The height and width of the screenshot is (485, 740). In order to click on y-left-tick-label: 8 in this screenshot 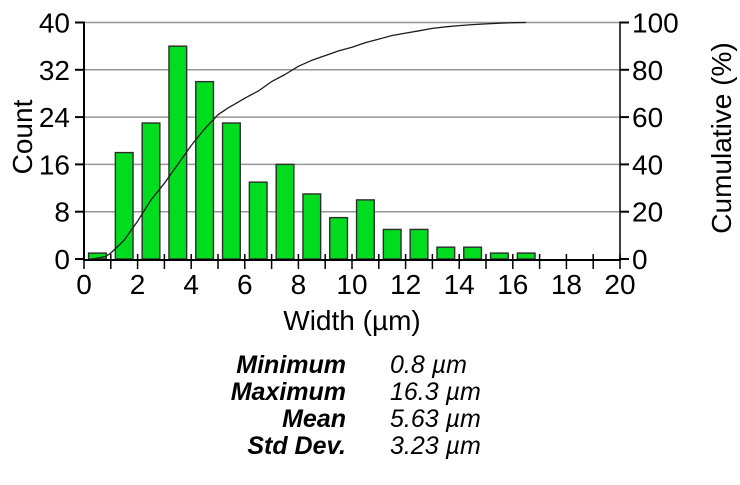, I will do `click(62, 212)`.